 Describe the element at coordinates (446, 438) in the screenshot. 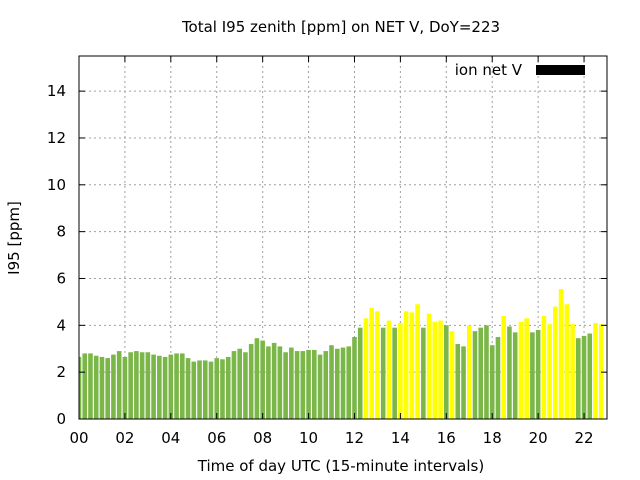

I see `x-tick-label: 16` at that location.